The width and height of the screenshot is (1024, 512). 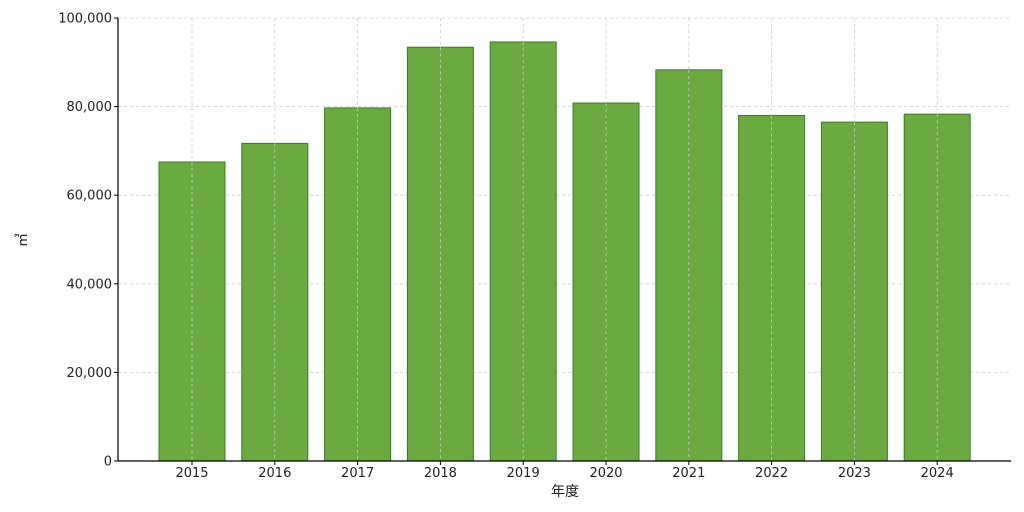 I want to click on x-tick-label: 2023, so click(x=854, y=473).